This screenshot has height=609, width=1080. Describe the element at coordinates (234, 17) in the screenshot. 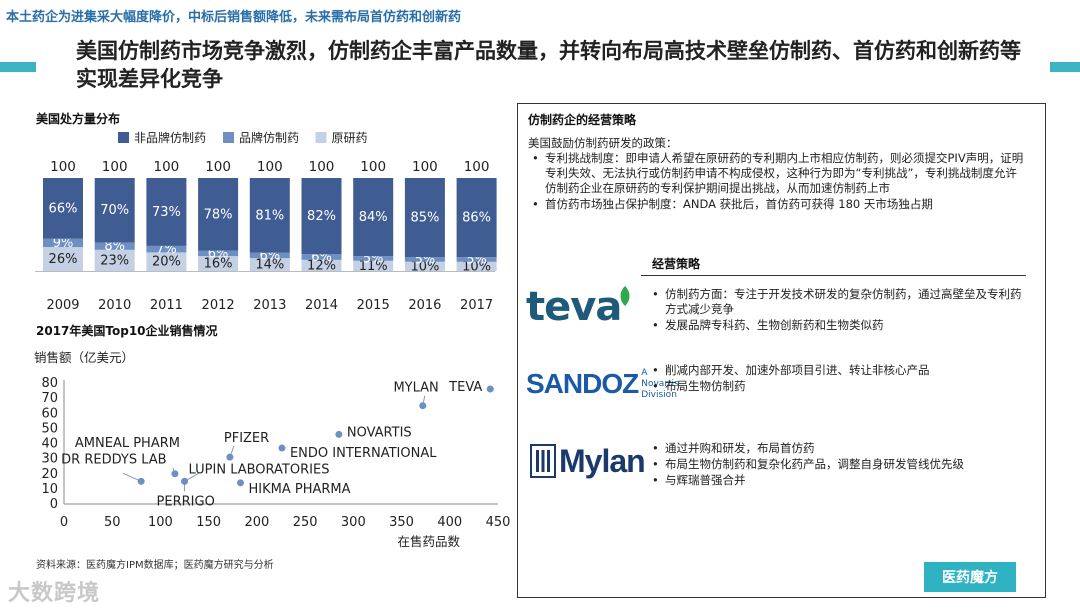

I see `banner-text: 本土药企为进集采大幅度降价，中标后销售额降低，未来需布局首仿药和创新药` at that location.